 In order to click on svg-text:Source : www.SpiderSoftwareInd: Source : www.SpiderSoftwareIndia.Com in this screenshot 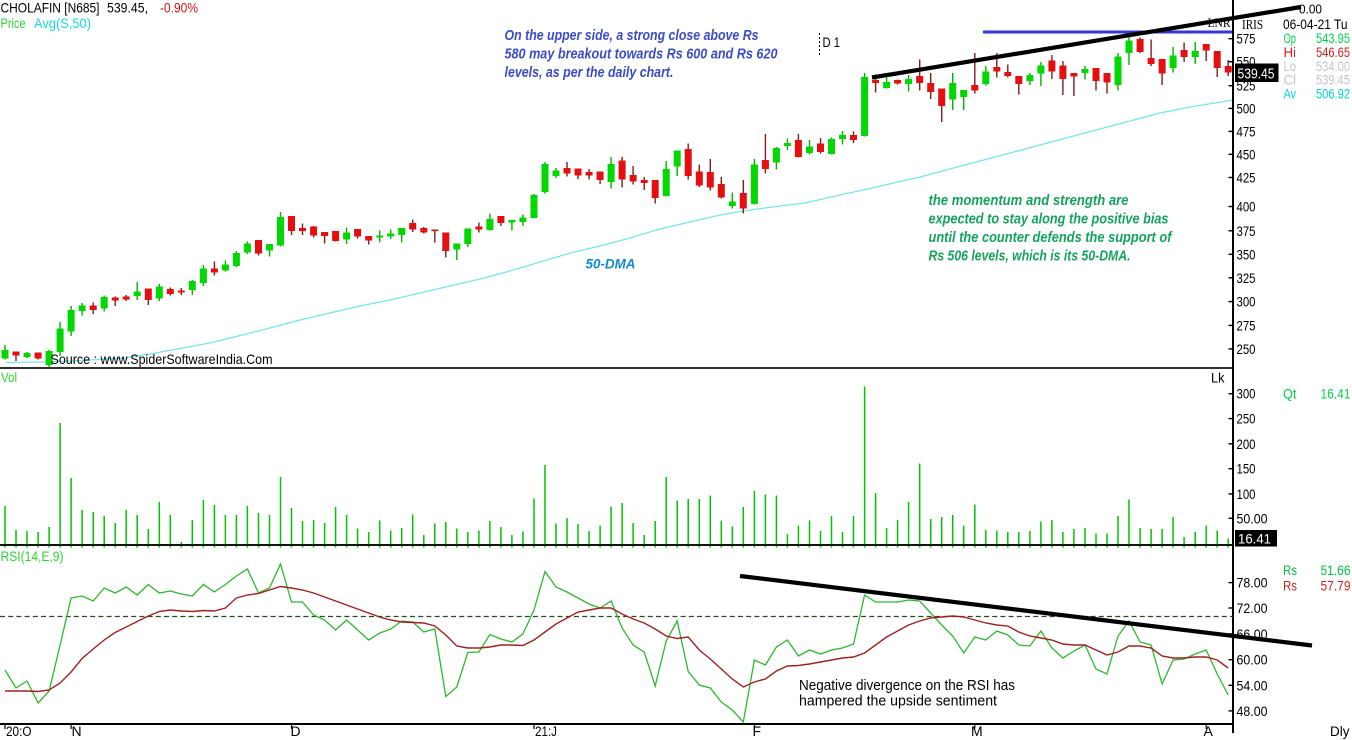, I will do `click(162, 359)`.